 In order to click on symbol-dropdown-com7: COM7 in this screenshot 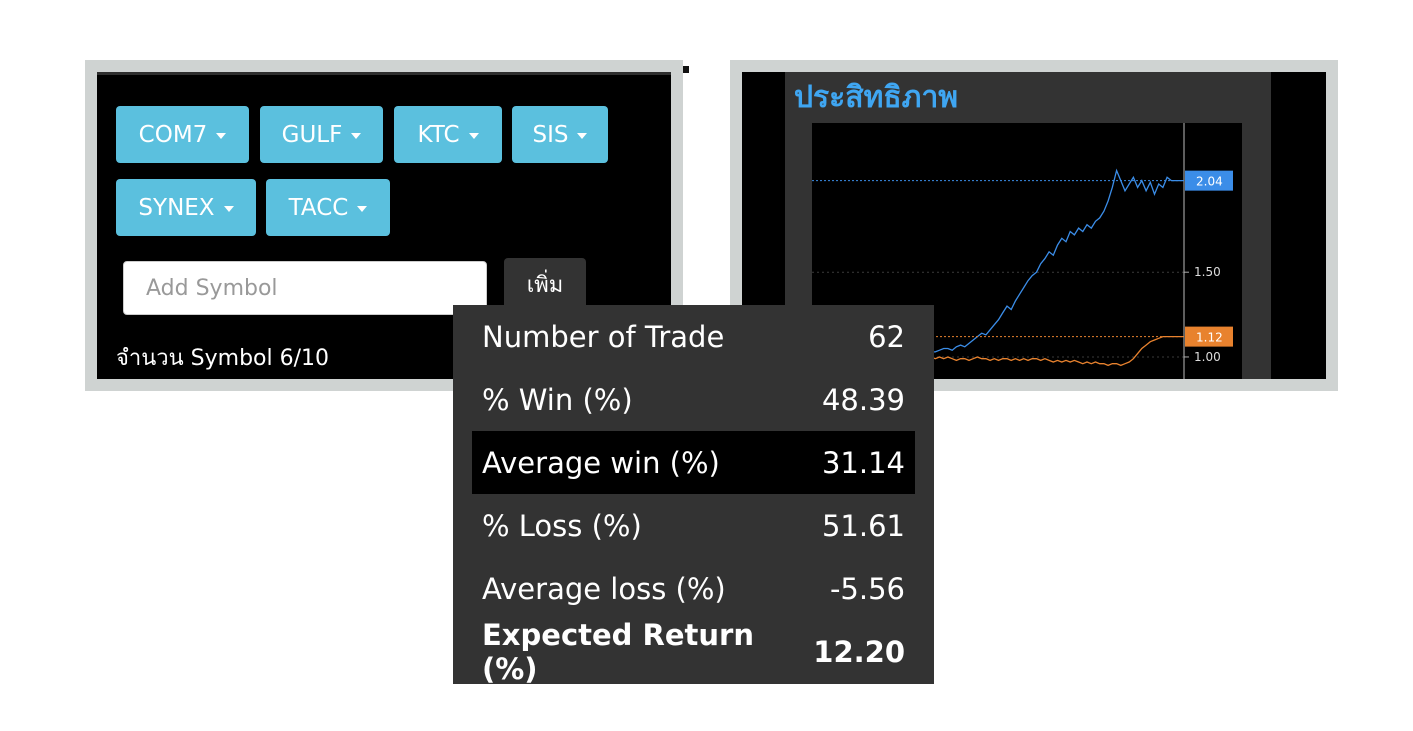, I will do `click(182, 134)`.